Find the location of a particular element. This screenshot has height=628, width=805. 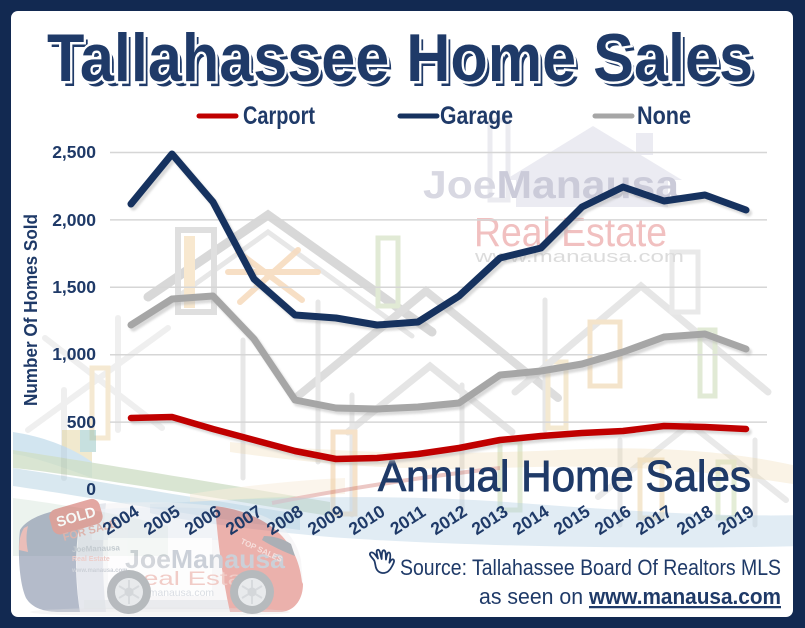

svg-text: 1,500 is located at coordinates (74, 287).